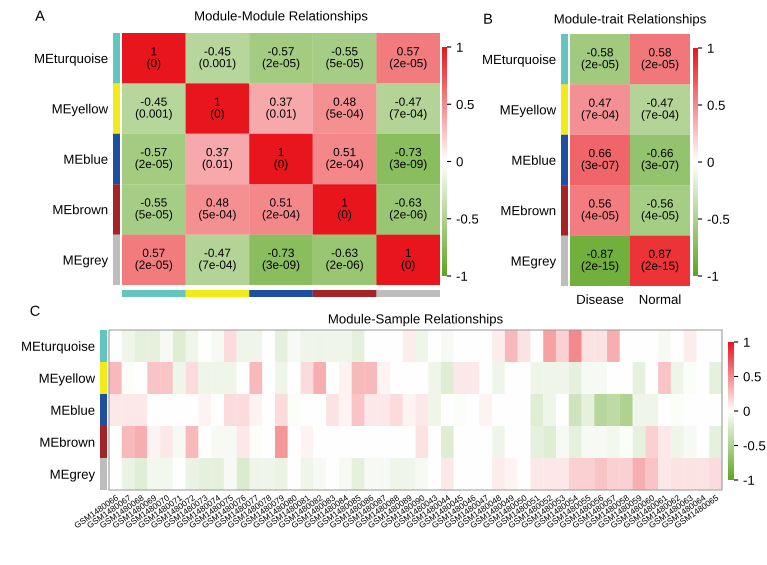 This screenshot has width=767, height=565. I want to click on chart-title: Module-trait Relationships, so click(630, 20).